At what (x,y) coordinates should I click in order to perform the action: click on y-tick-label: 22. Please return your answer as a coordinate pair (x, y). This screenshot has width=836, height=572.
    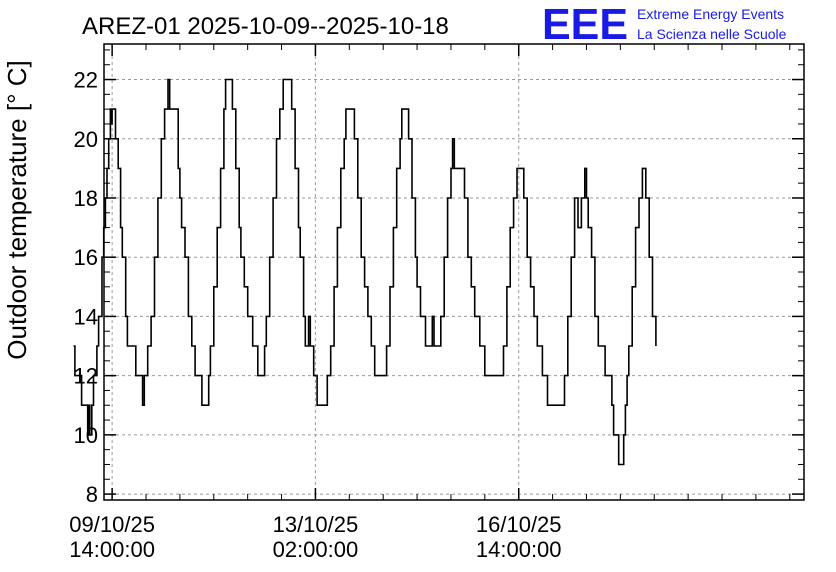
    Looking at the image, I should click on (86, 80).